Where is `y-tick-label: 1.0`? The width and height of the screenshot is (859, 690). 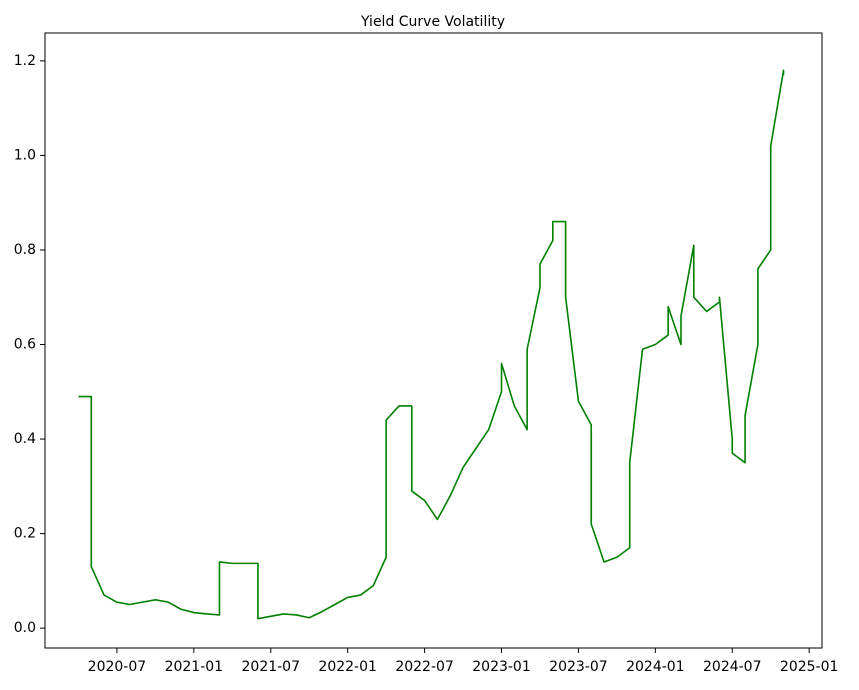
y-tick-label: 1.0 is located at coordinates (25, 155).